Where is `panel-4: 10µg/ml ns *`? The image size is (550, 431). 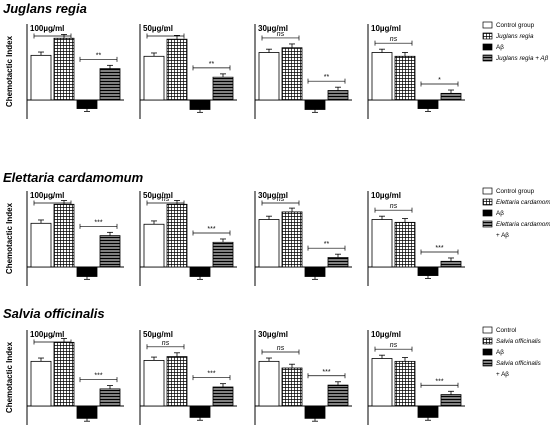
panel-4: 10µg/ml ns * is located at coordinates (416, 71).